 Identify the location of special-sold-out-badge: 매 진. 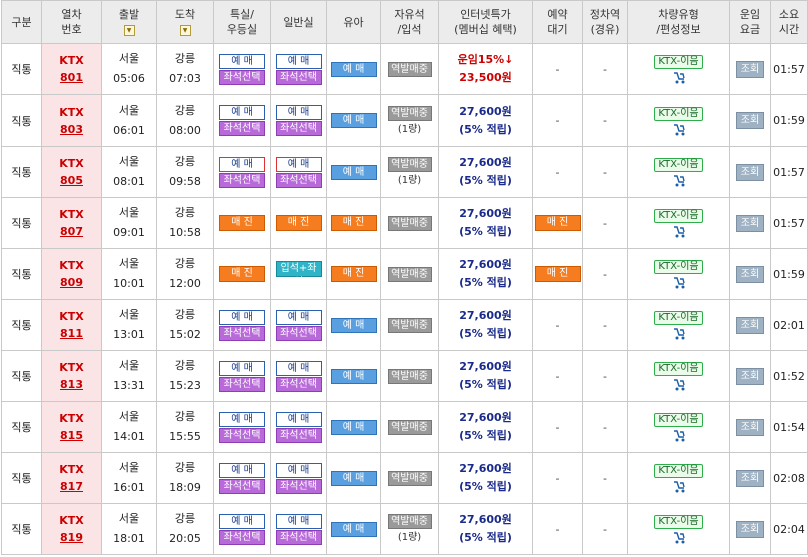
(242, 274).